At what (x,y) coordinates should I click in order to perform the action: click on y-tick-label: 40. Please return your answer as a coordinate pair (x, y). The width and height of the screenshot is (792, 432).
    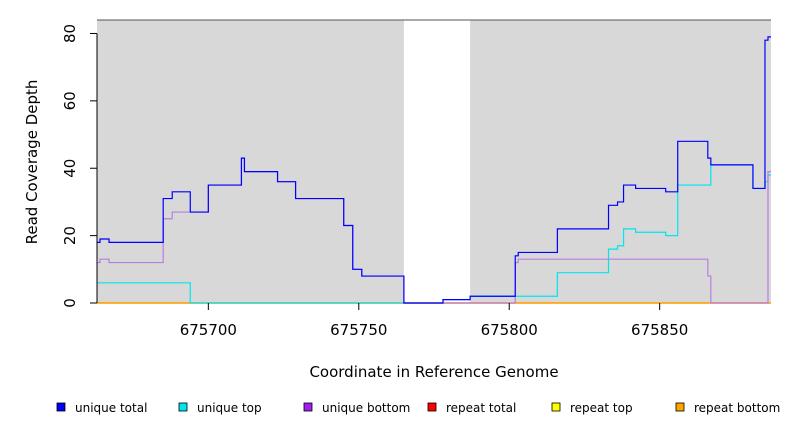
    Looking at the image, I should click on (70, 168).